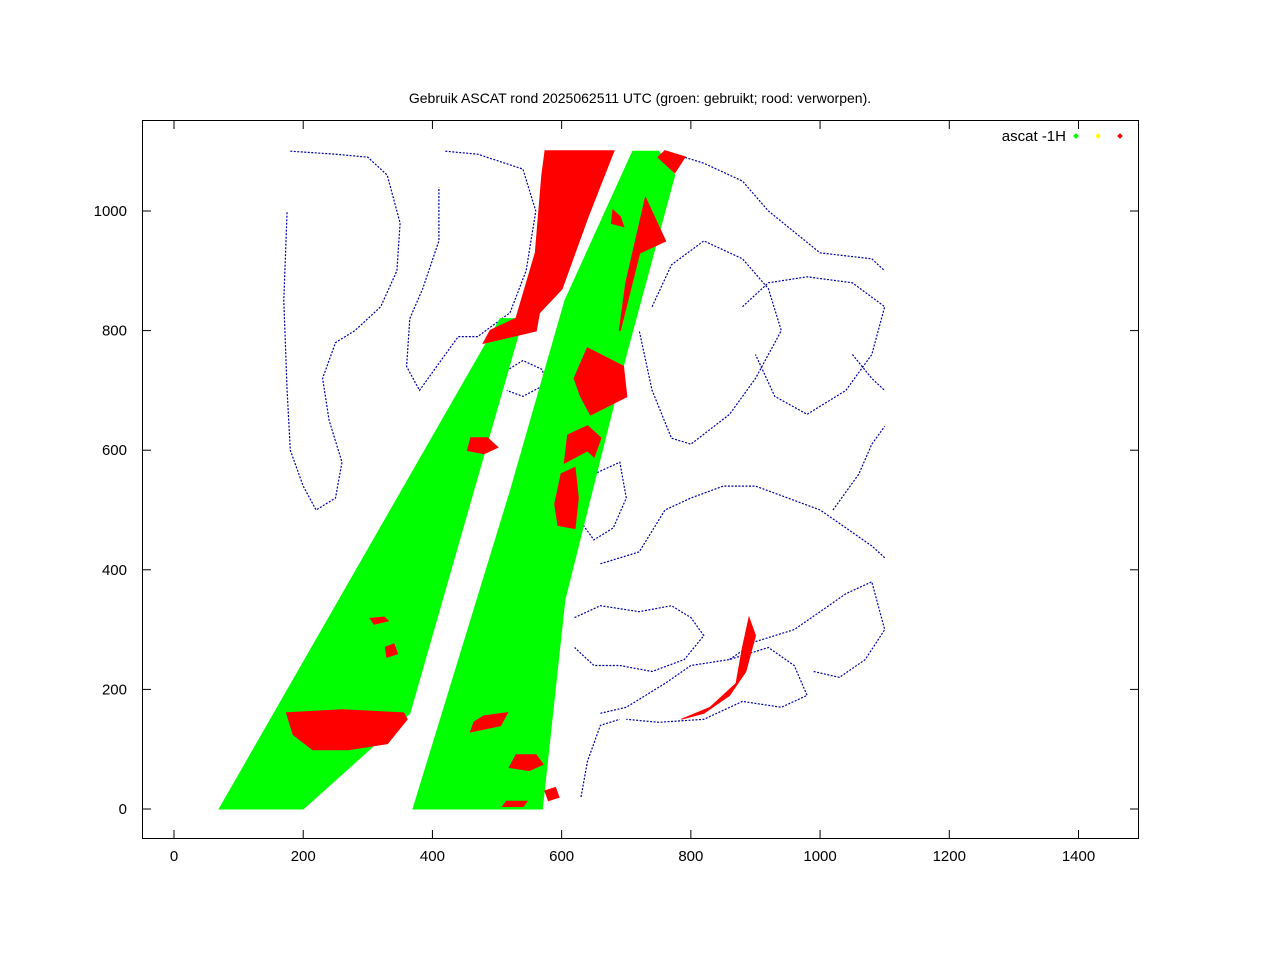 The image size is (1280, 960). I want to click on y-tick-label: 400, so click(114, 570).